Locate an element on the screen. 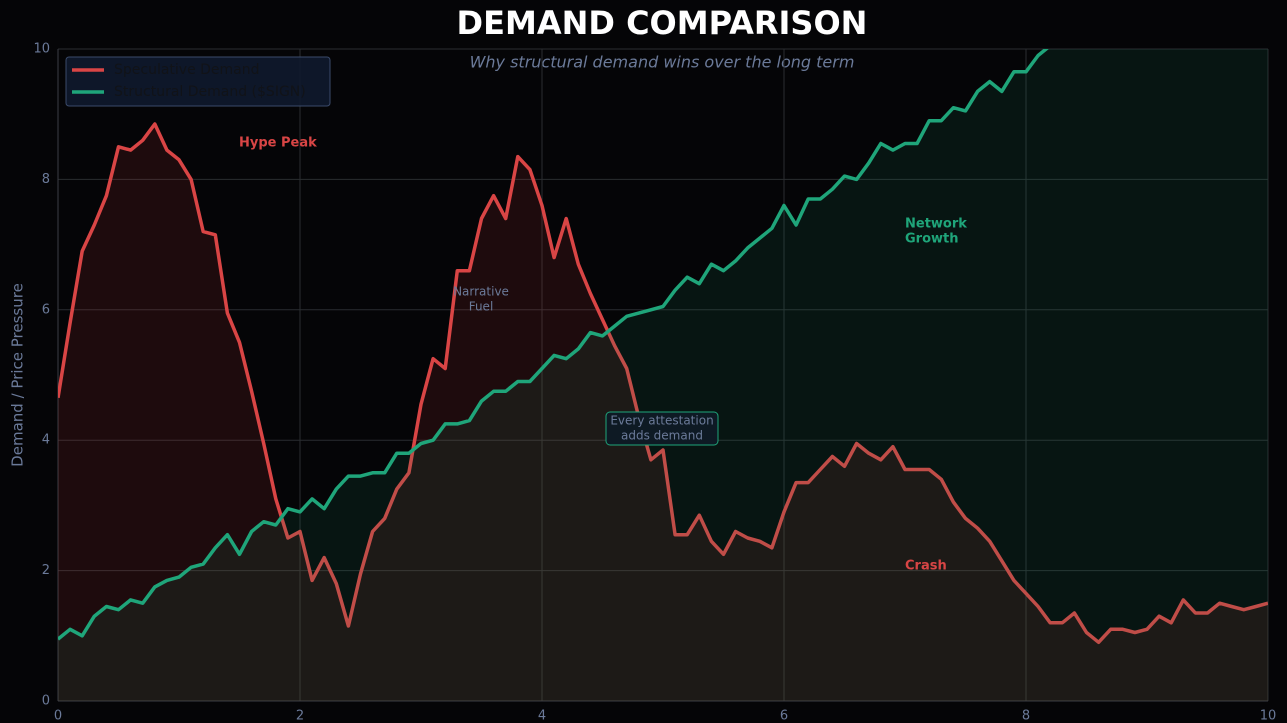  annotation: Network is located at coordinates (936, 224).